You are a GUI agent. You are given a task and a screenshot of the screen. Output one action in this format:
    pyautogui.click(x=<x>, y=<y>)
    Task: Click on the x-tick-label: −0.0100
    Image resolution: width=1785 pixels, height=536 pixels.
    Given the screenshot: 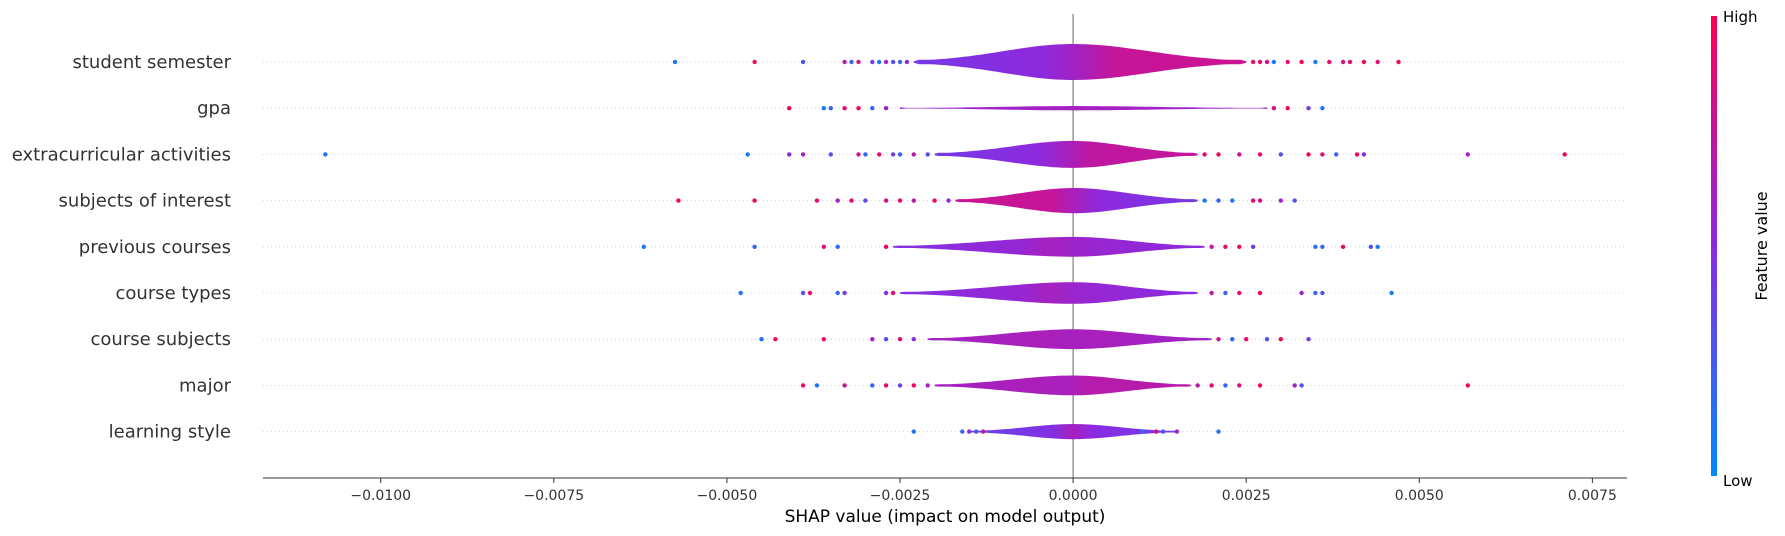 What is the action you would take?
    pyautogui.click(x=380, y=496)
    